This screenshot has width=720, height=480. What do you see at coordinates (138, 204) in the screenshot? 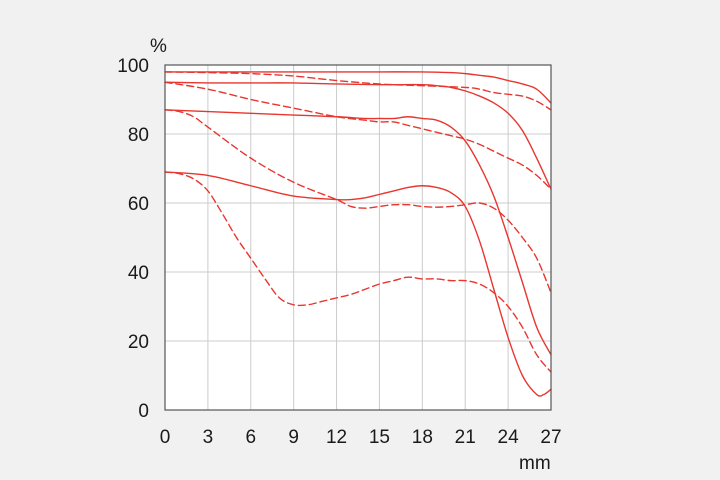
I see `y-tick-label: 60` at bounding box center [138, 204].